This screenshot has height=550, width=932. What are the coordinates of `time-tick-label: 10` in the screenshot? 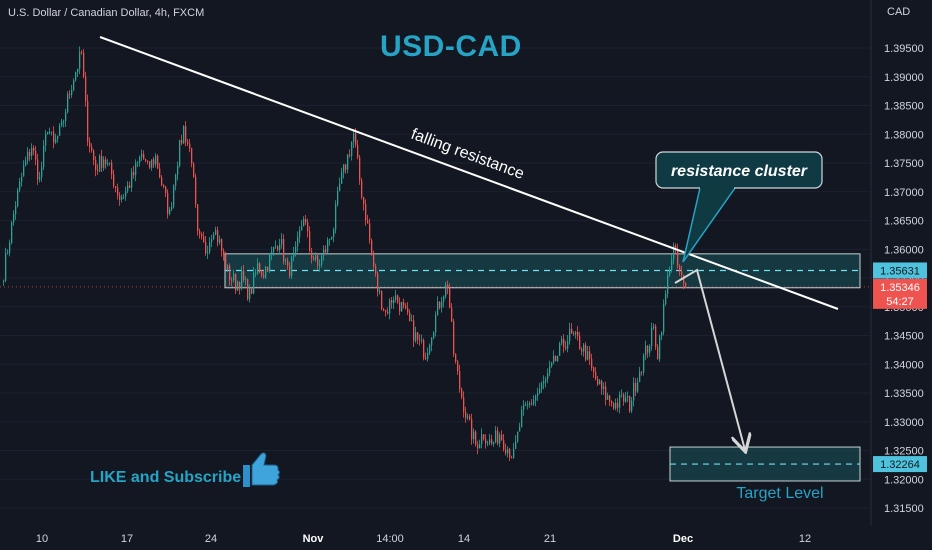 It's located at (42, 539).